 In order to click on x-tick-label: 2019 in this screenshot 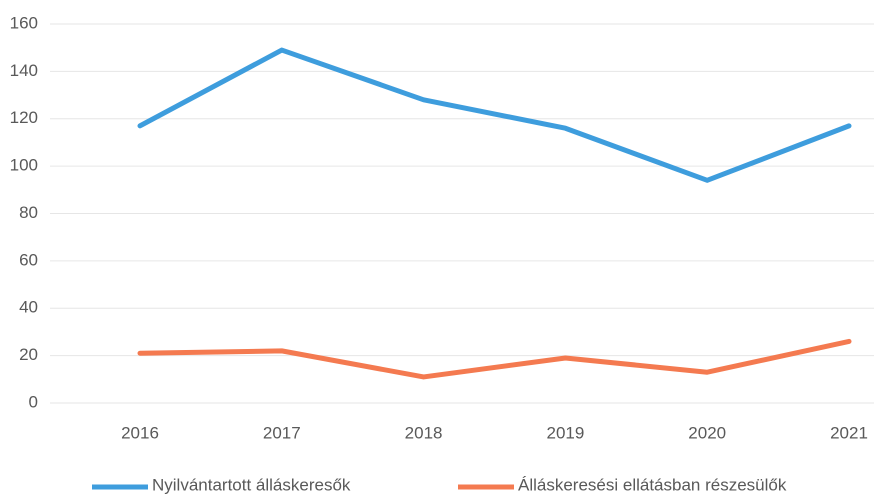, I will do `click(565, 432)`.